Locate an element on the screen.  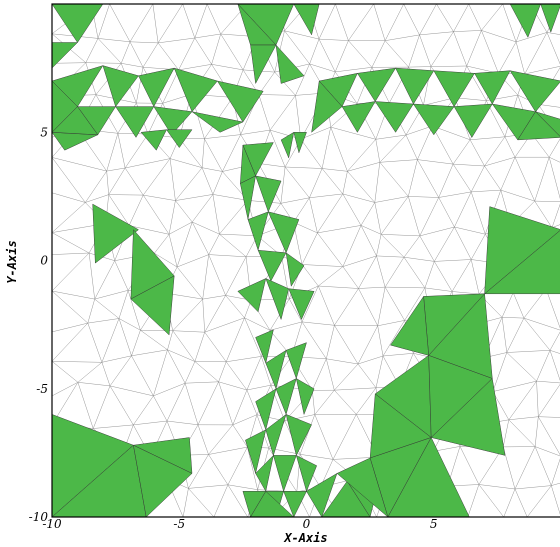
x-axis-title: X-Axis is located at coordinates (305, 538).